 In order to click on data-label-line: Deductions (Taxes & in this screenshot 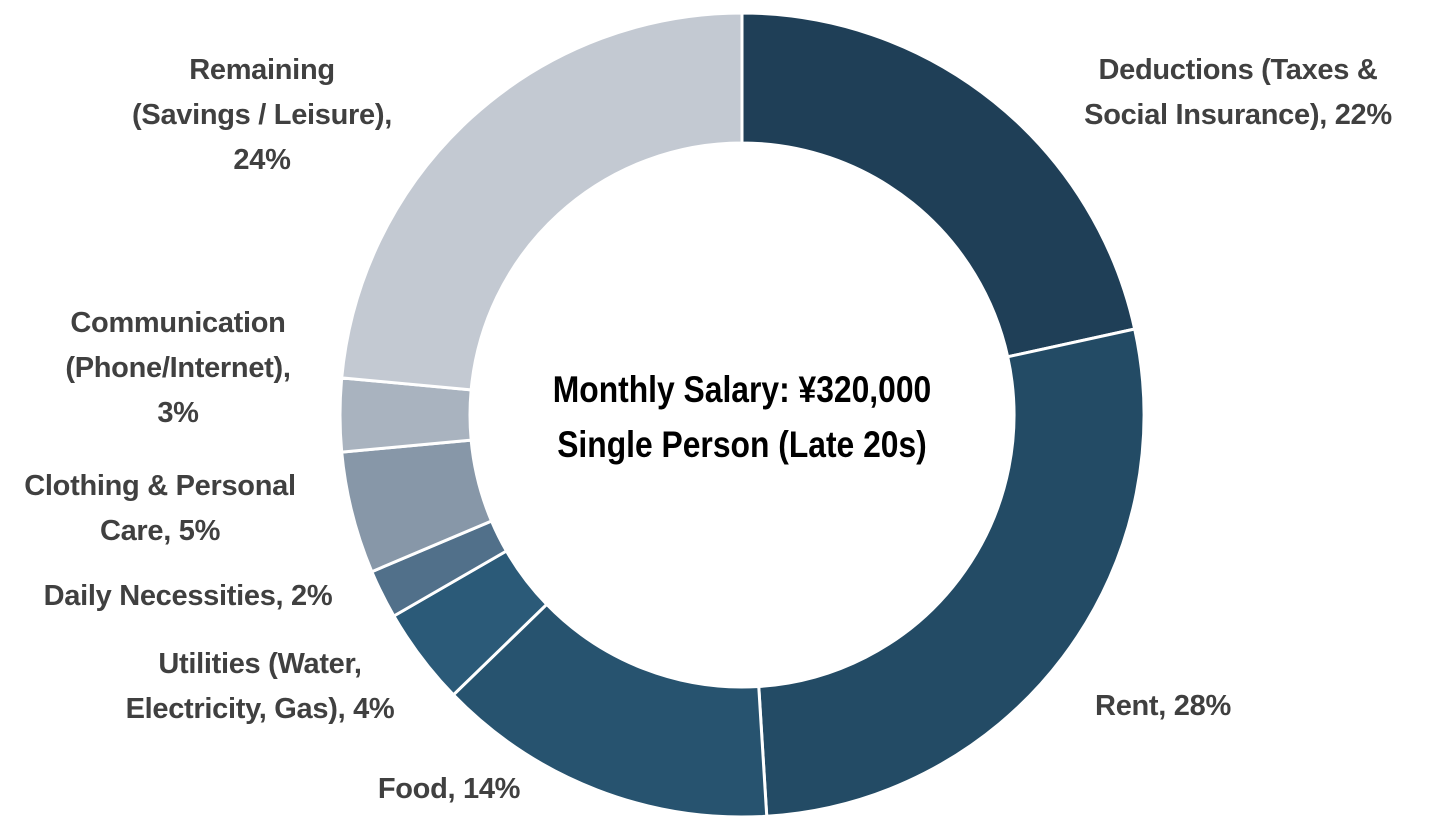, I will do `click(1238, 70)`.